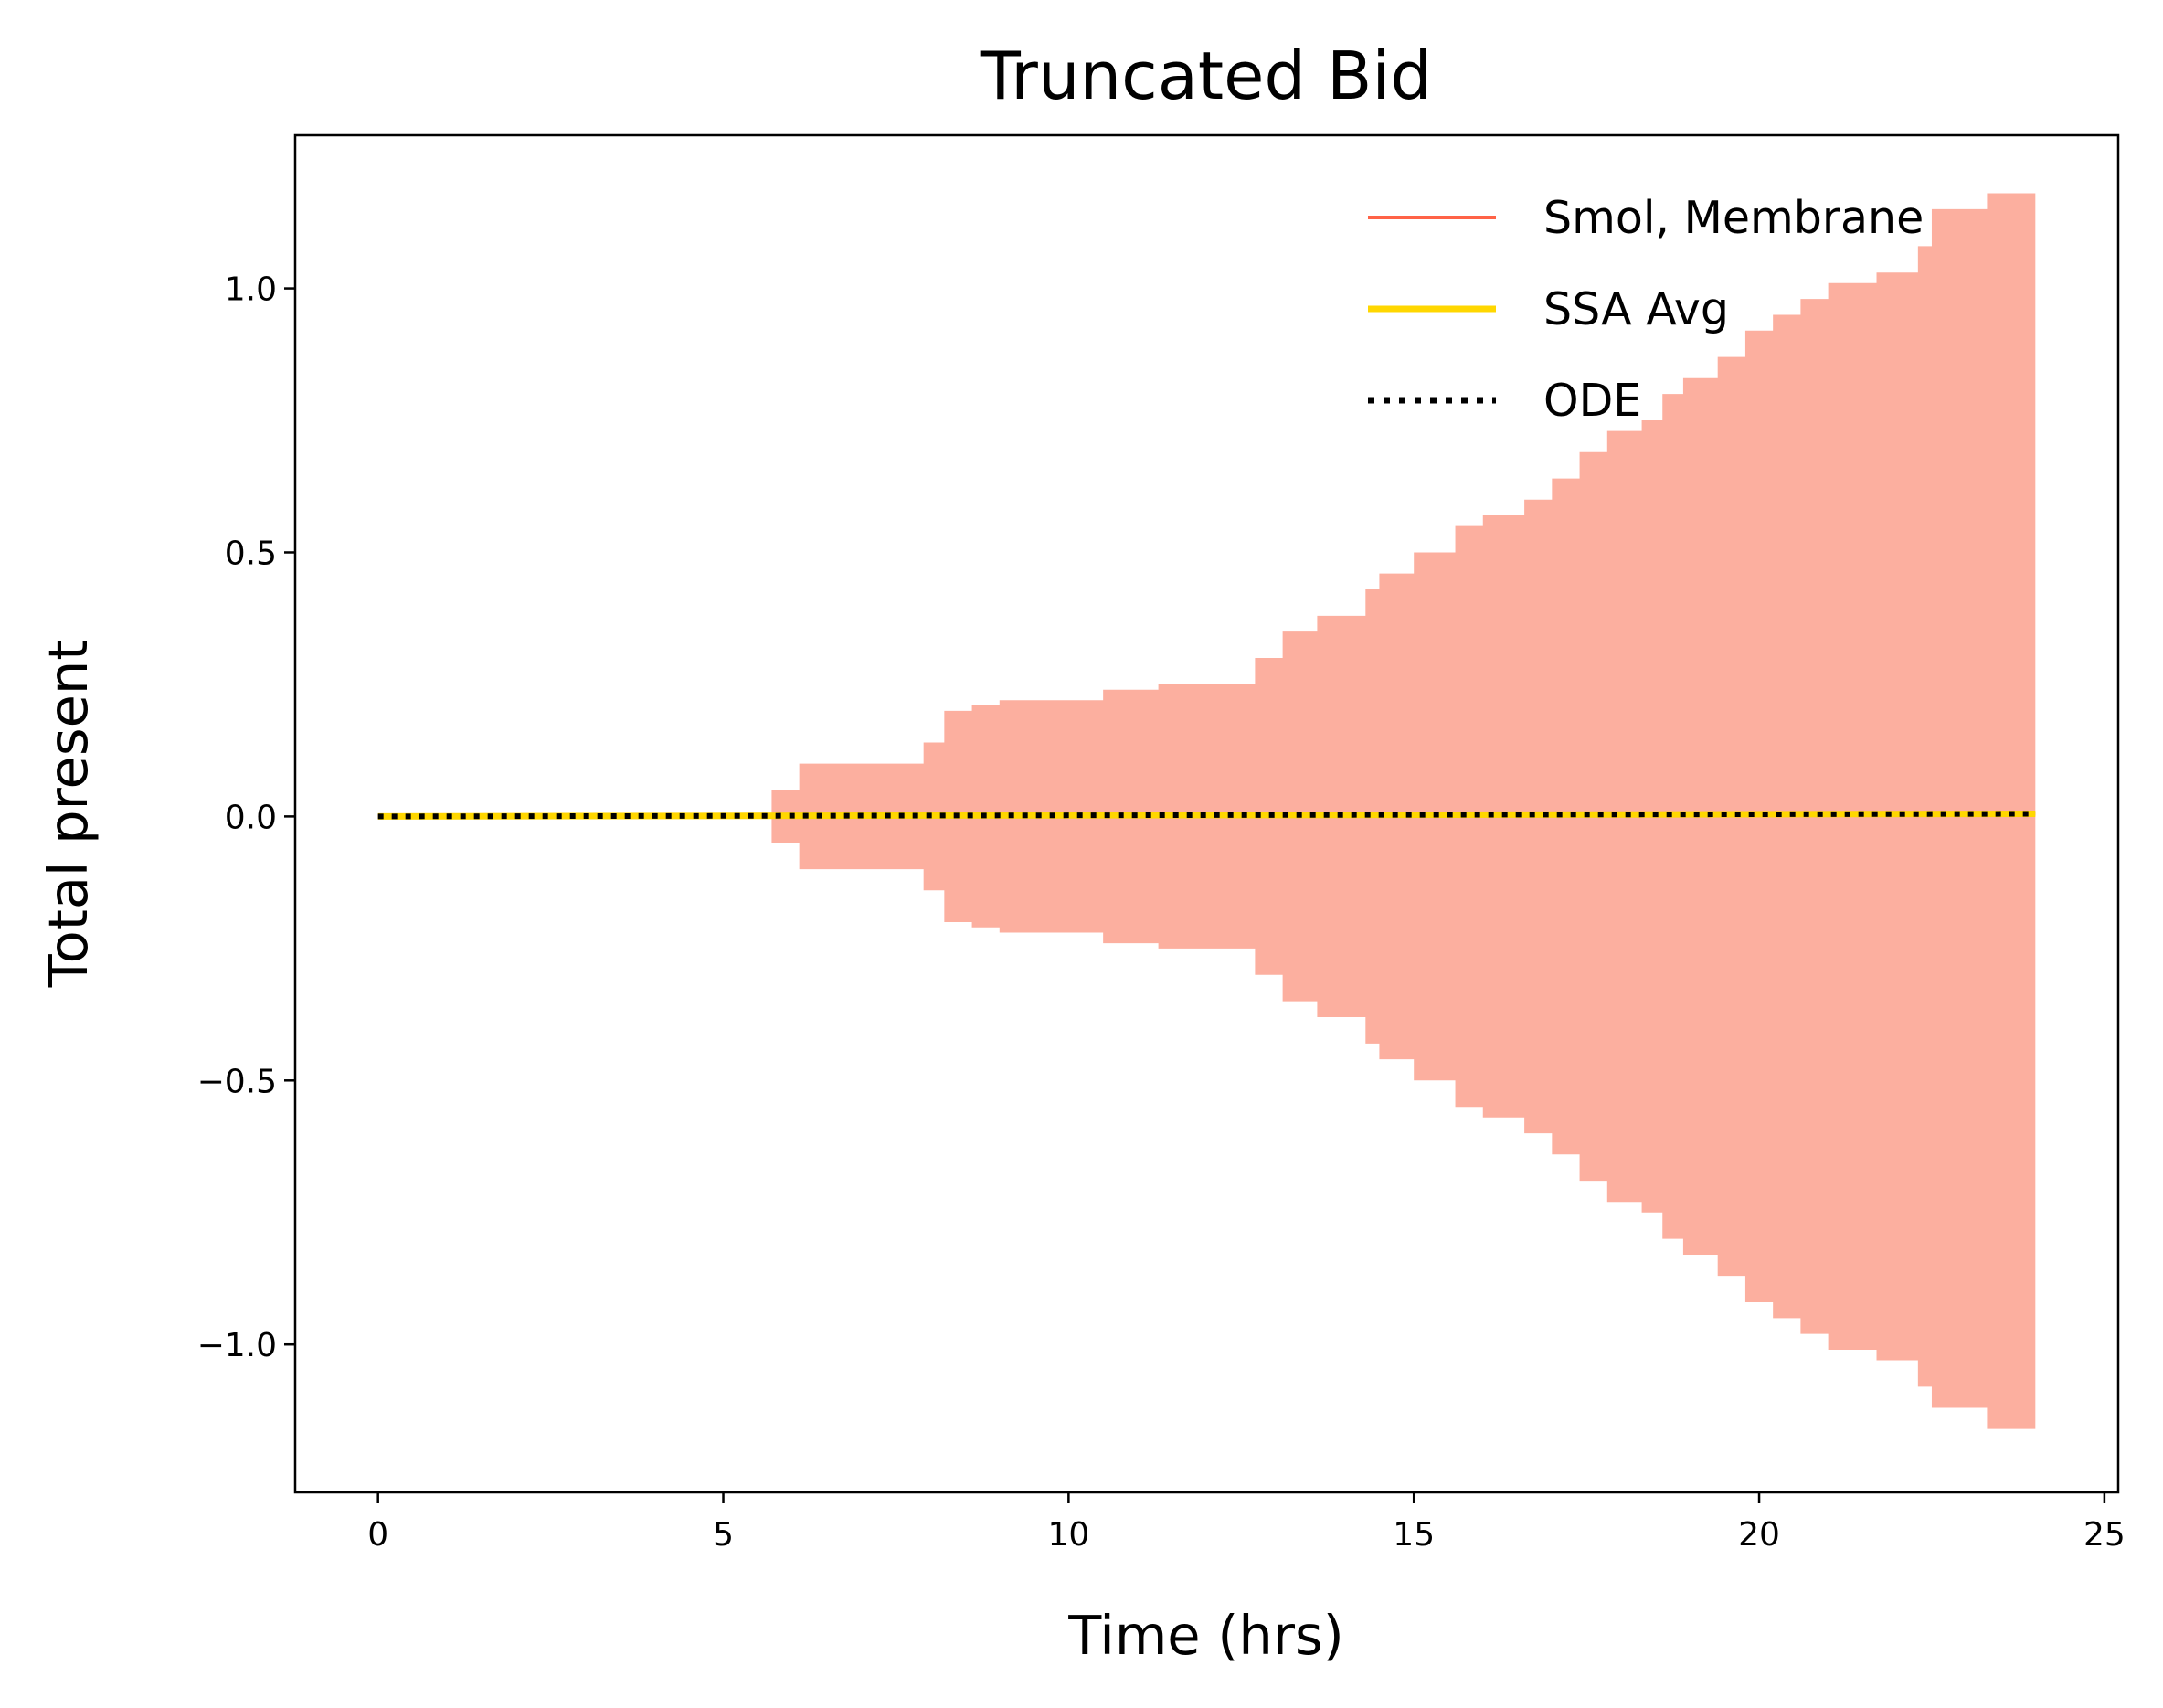  I want to click on y-axis-label: Total present, so click(68, 814).